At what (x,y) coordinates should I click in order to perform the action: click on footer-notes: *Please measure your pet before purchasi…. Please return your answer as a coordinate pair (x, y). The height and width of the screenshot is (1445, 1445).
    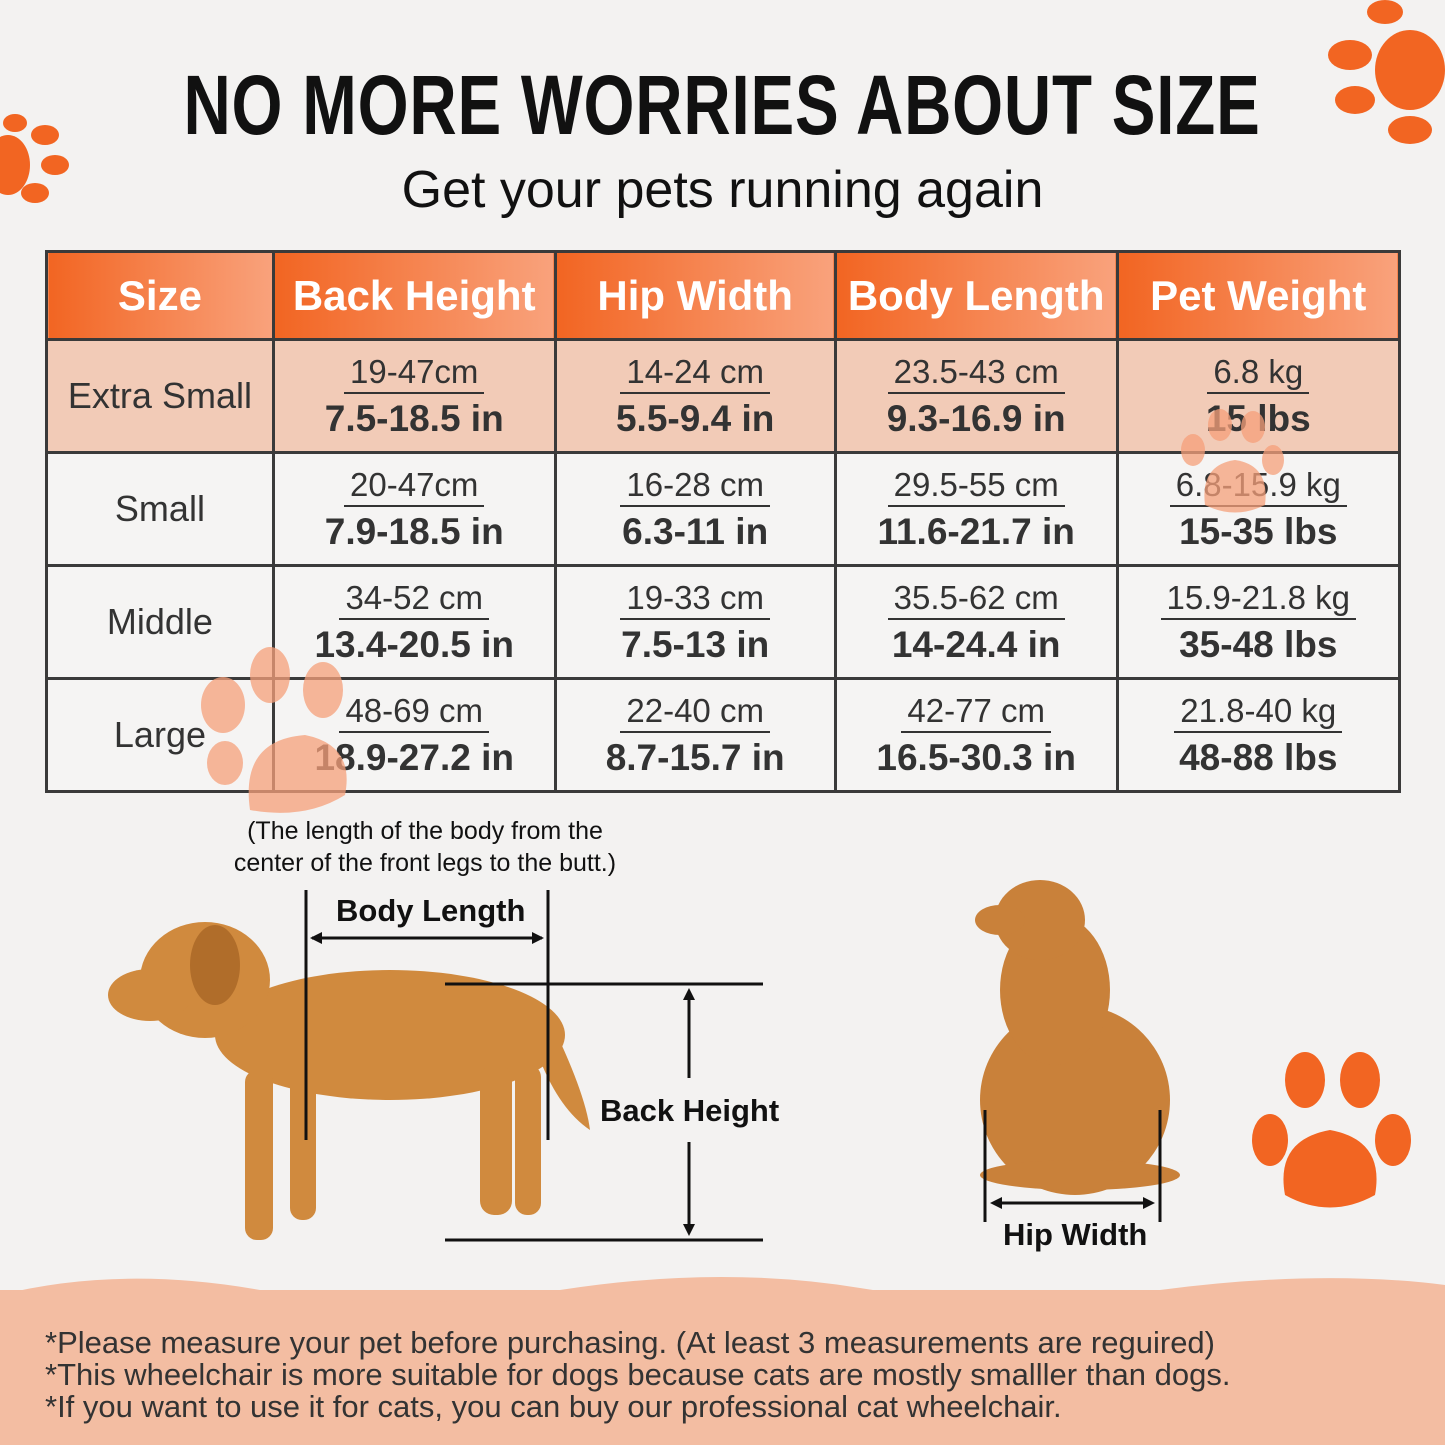
    Looking at the image, I should click on (637, 1375).